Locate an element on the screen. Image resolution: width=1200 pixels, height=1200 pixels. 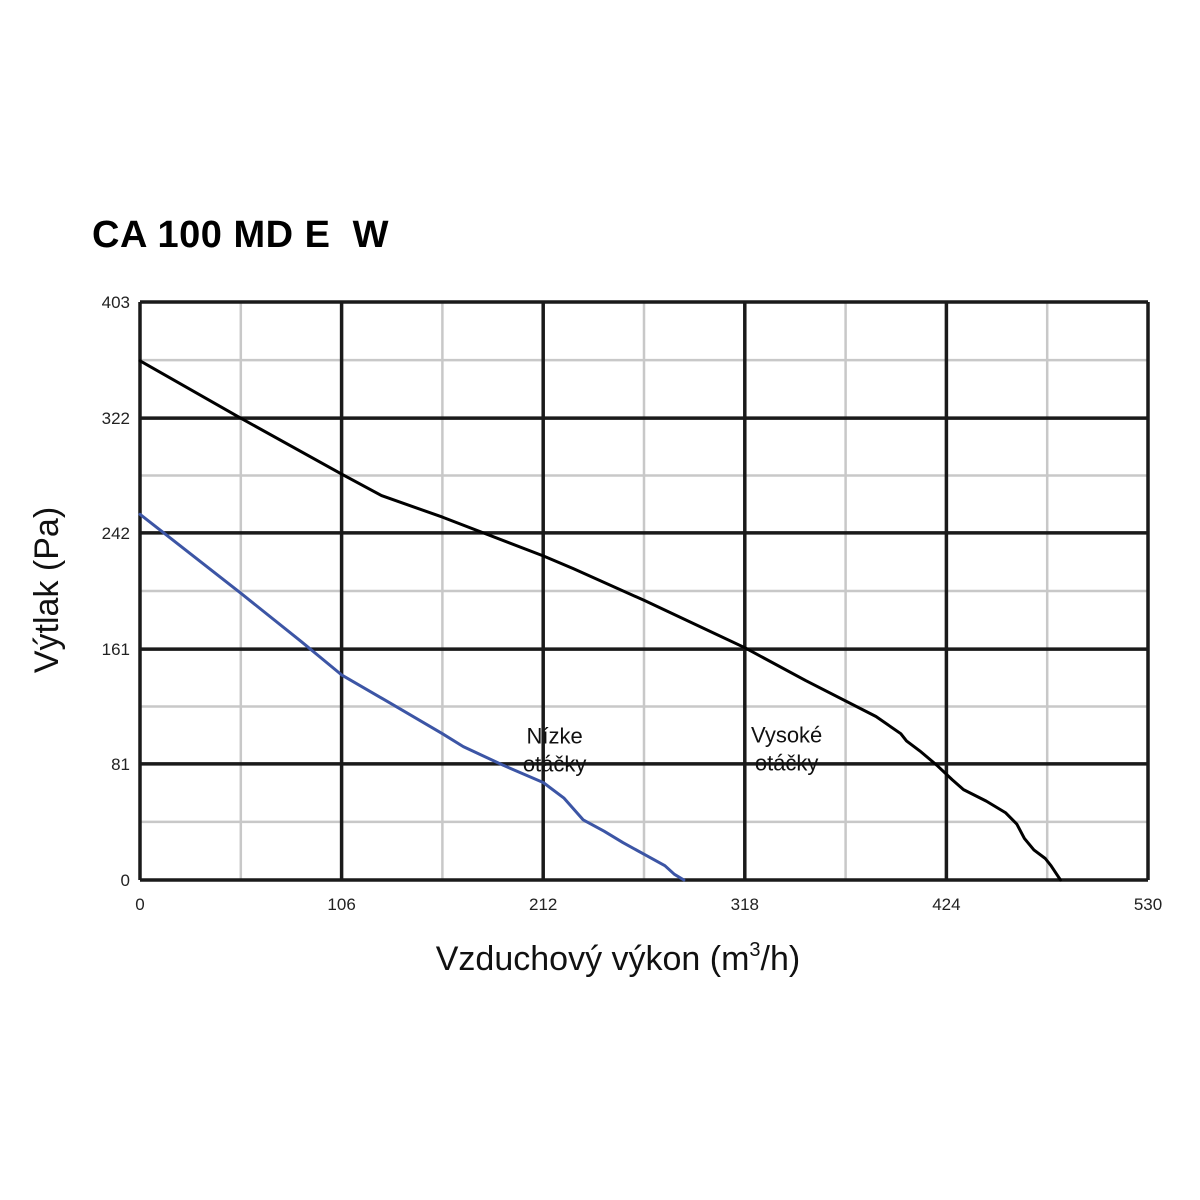
x-axis-title-main: Vzduchový výkon (m is located at coordinates (593, 959).